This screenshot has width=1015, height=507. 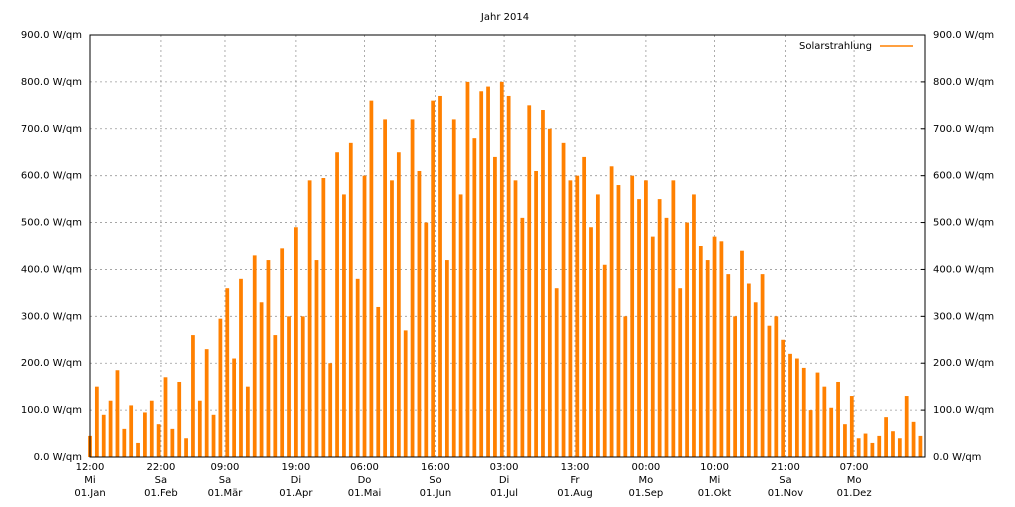 I want to click on x-tick-label: 19:00 Di 01.Apr, so click(x=296, y=480).